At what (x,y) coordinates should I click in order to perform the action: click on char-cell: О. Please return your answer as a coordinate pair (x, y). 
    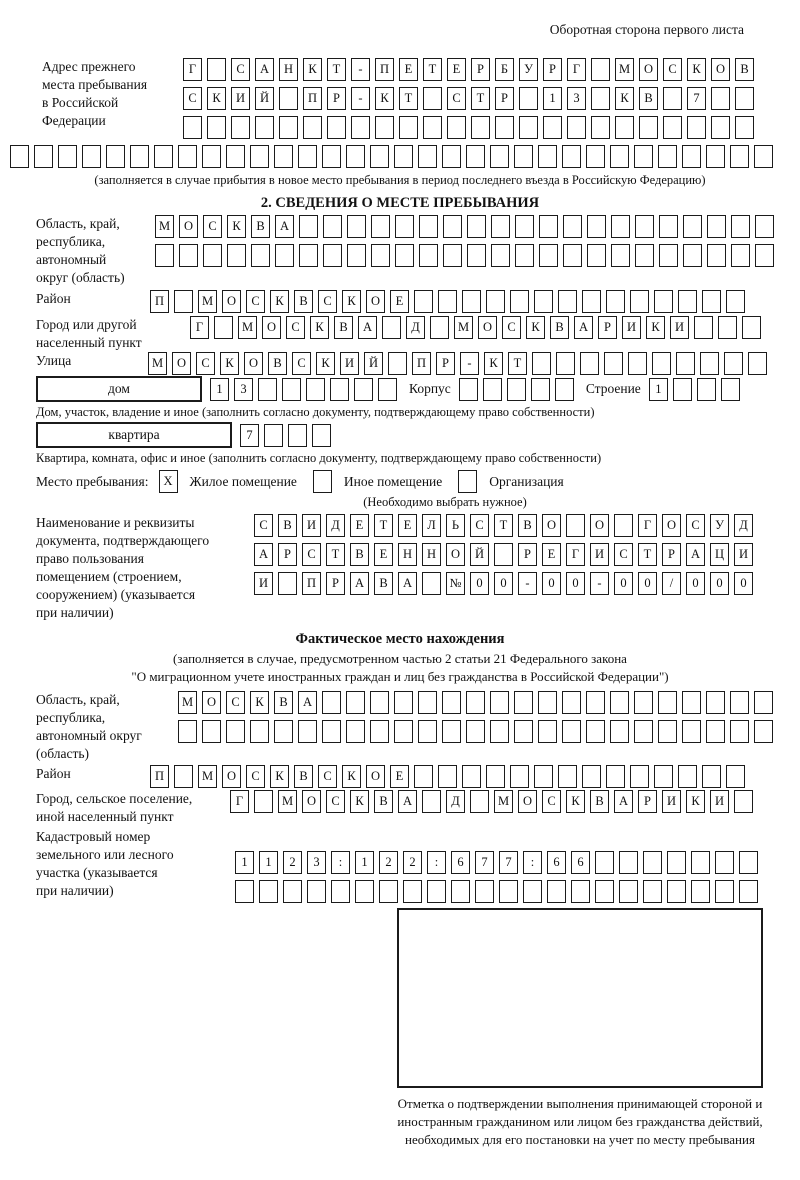
    Looking at the image, I should click on (455, 554).